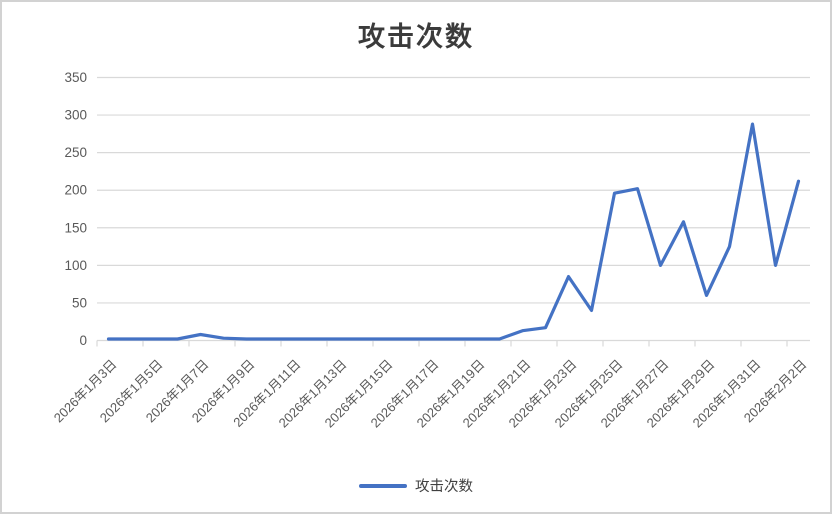 This screenshot has height=514, width=832. I want to click on chart-legend: 攻击次数, so click(416, 485).